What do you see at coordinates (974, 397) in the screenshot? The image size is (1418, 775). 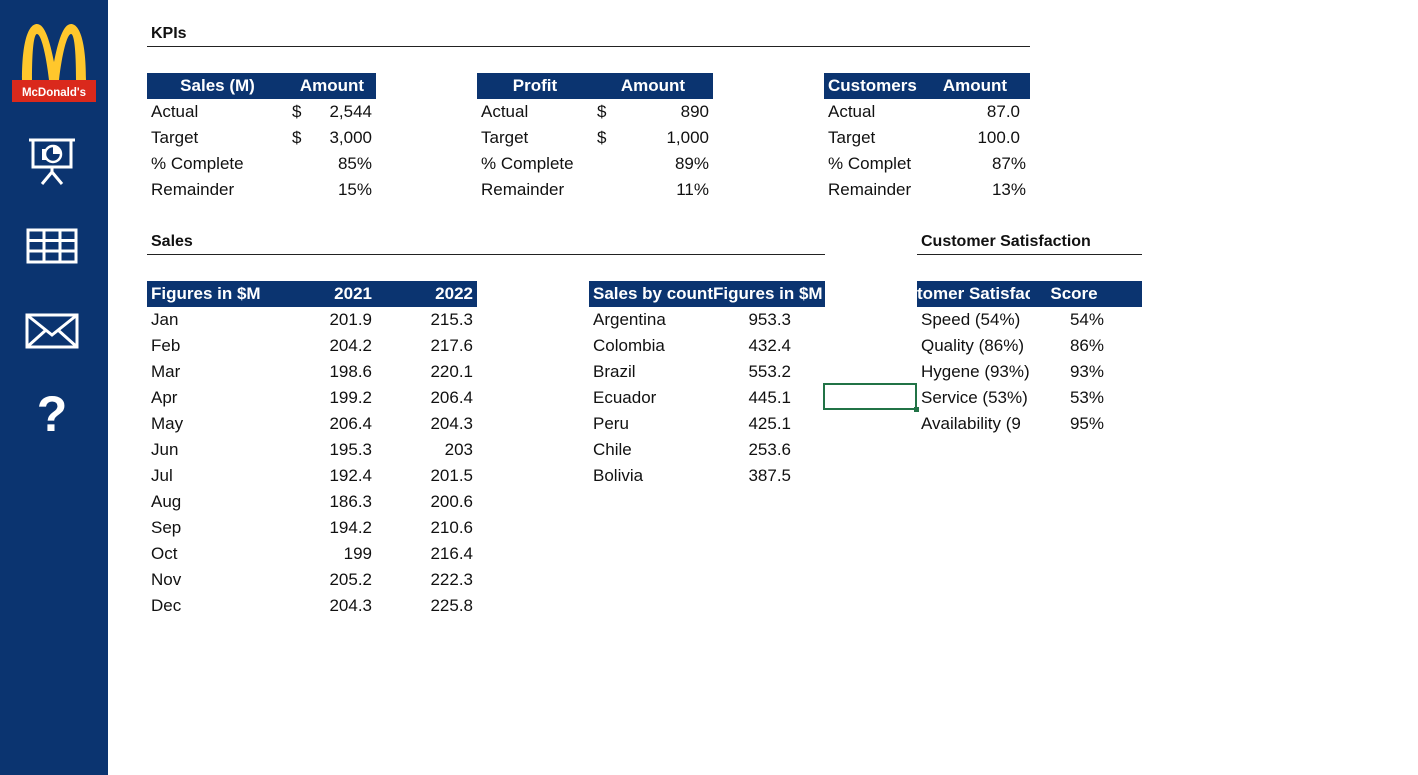 I see `category-cell: Service (53%)` at bounding box center [974, 397].